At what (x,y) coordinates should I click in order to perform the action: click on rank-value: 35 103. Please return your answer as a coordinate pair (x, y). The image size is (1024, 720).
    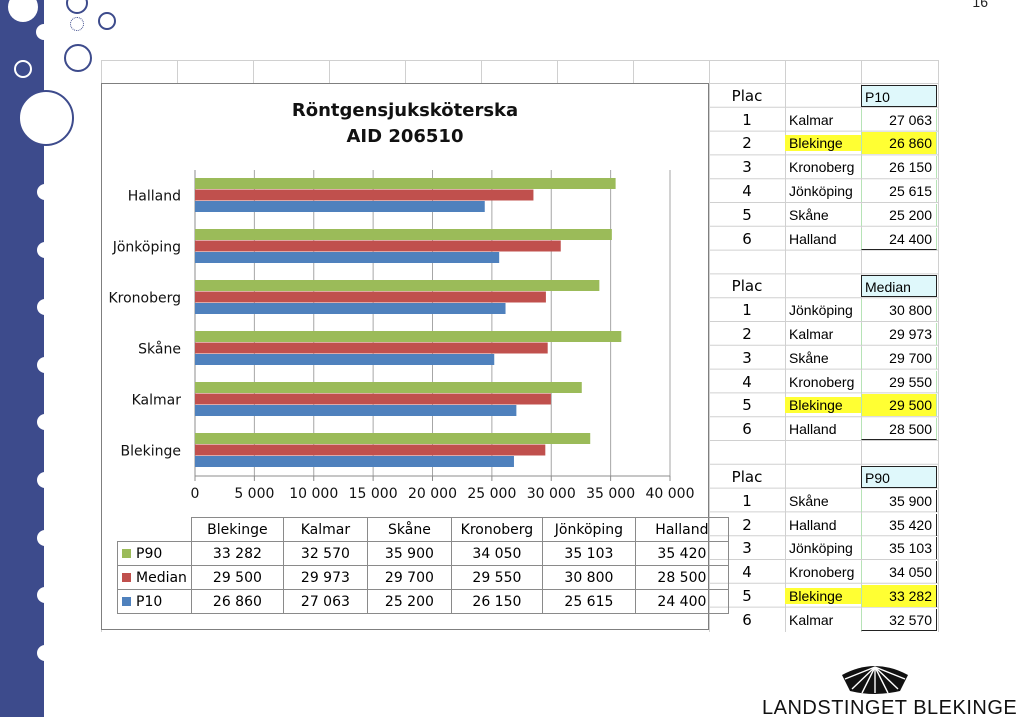
    Looking at the image, I should click on (899, 548).